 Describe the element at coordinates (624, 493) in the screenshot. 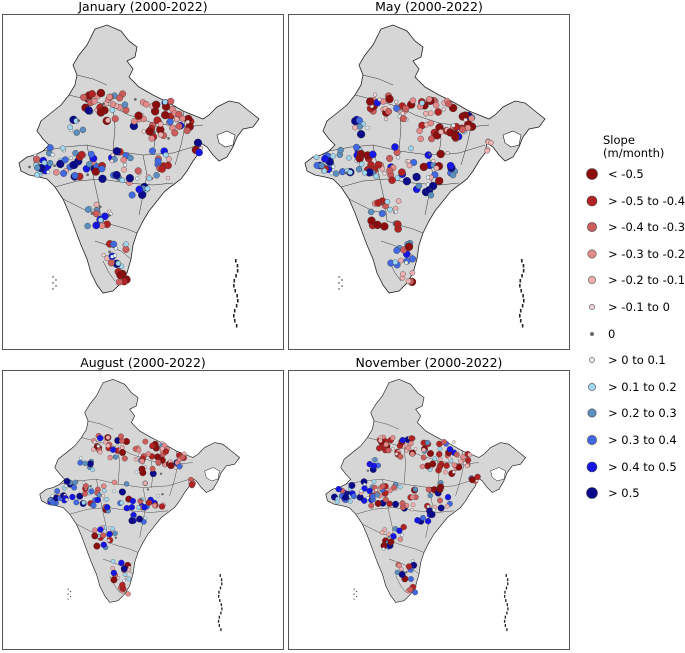

I see `legend-label: > 0.5` at that location.